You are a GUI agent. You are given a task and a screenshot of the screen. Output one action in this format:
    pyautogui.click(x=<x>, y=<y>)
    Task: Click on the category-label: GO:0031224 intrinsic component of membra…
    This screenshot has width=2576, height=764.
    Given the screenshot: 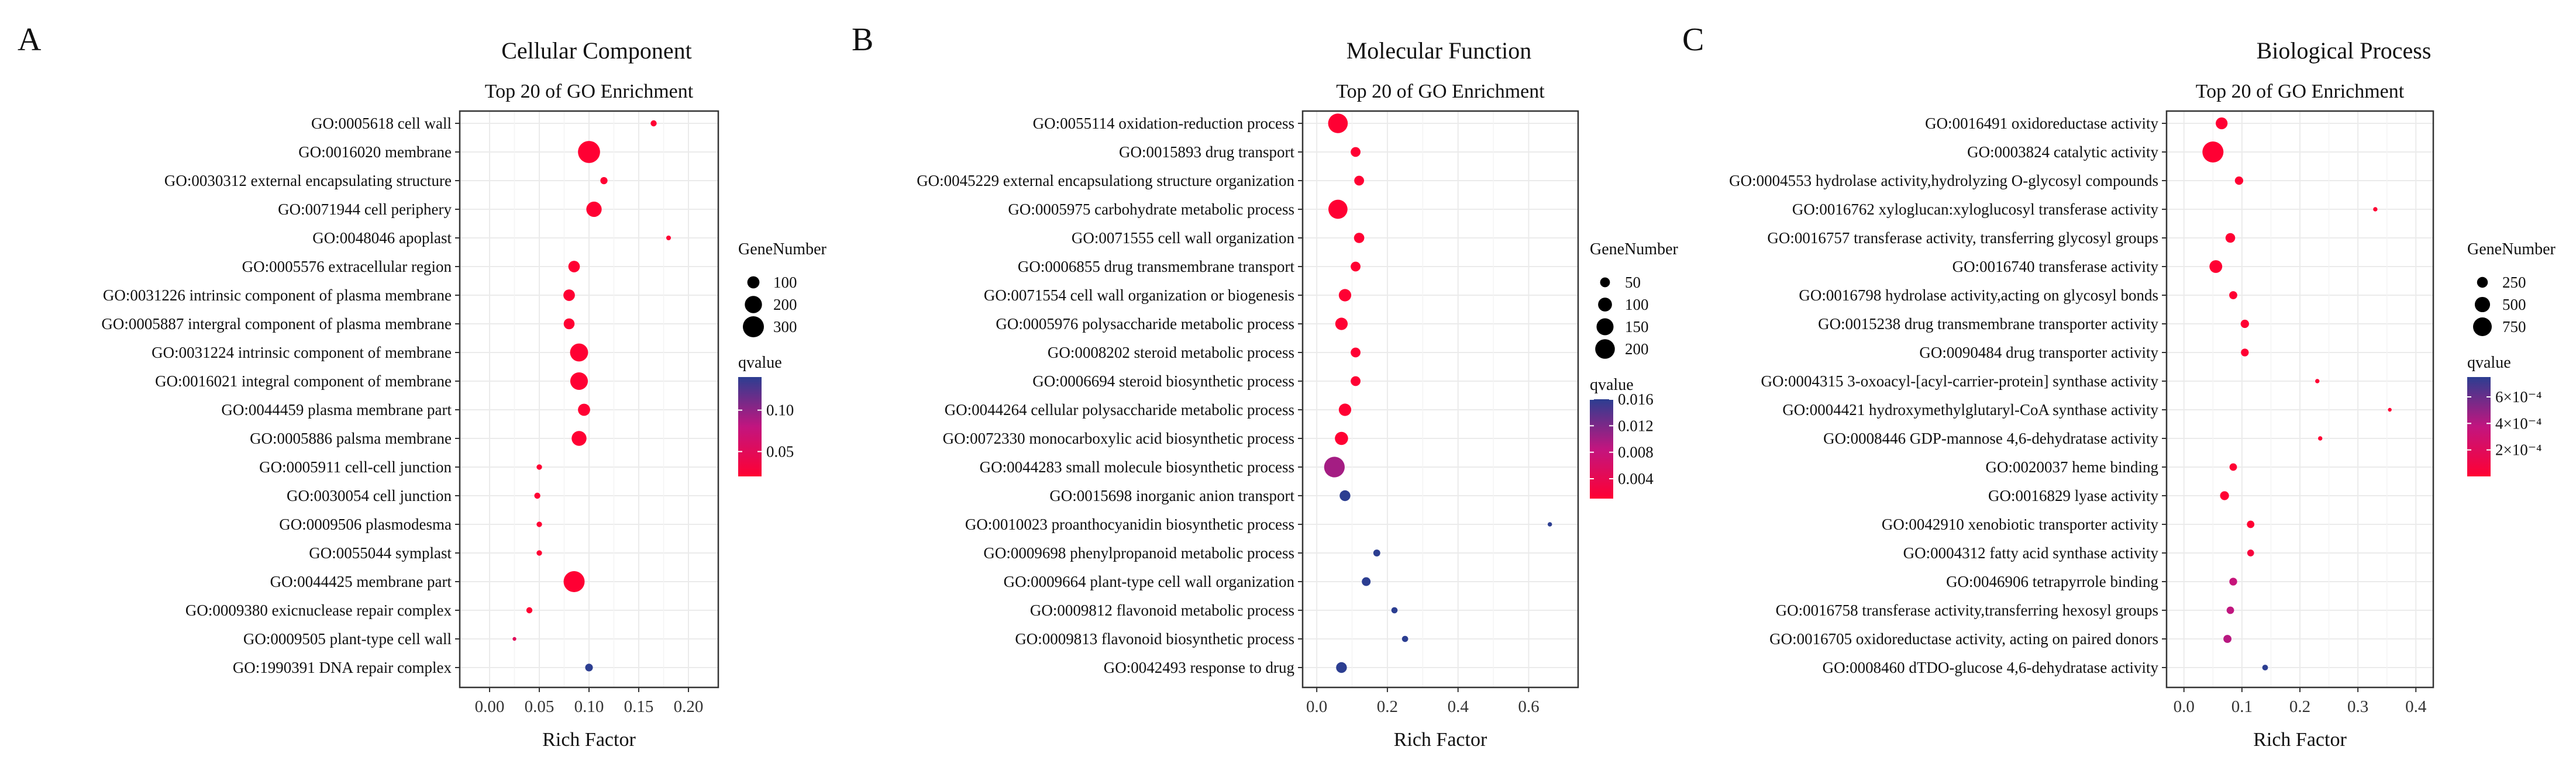 What is the action you would take?
    pyautogui.click(x=301, y=352)
    